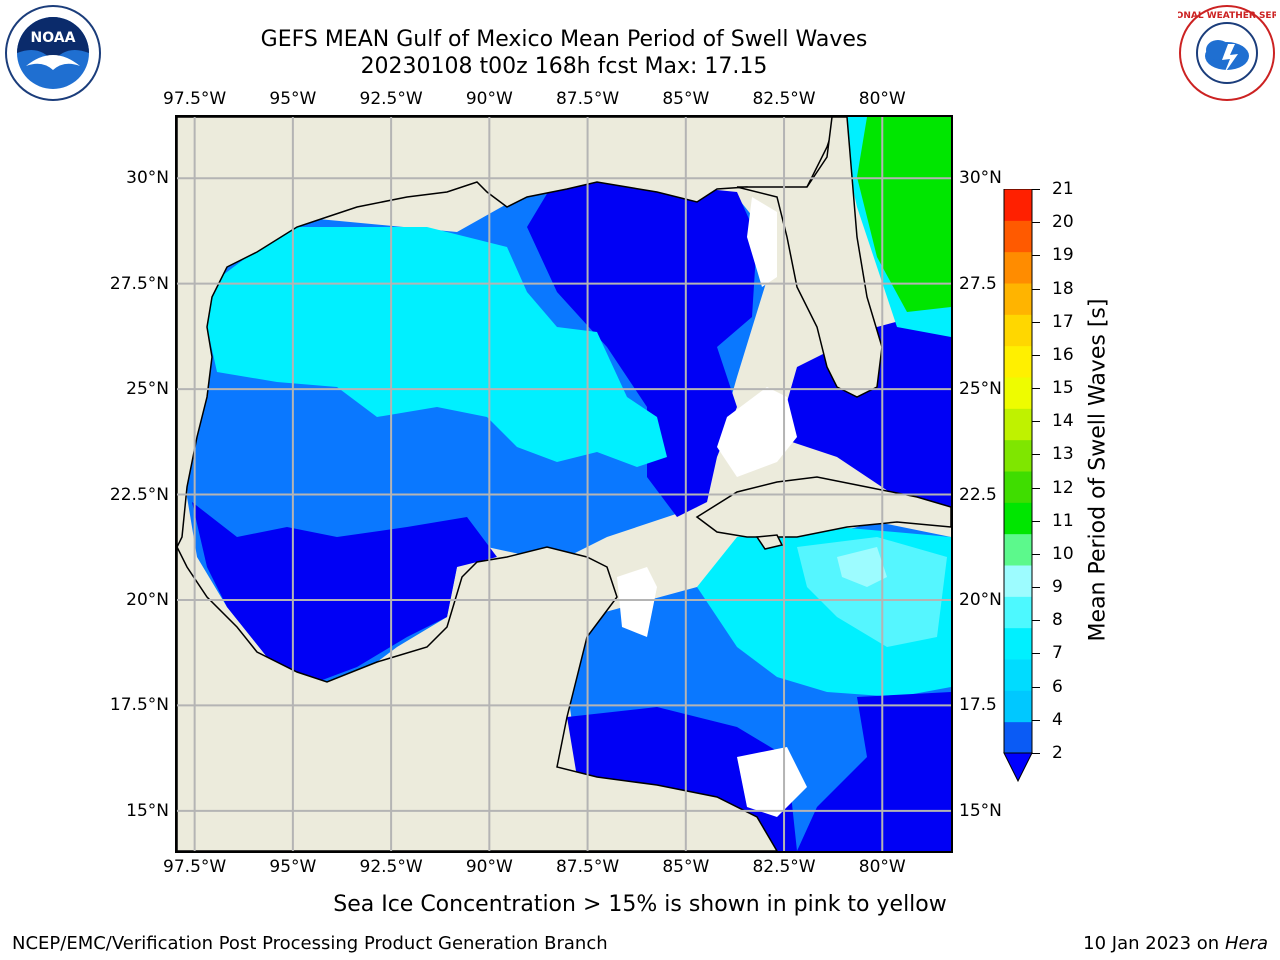  What do you see at coordinates (882, 99) in the screenshot?
I see `lon-label-top: 80°W` at bounding box center [882, 99].